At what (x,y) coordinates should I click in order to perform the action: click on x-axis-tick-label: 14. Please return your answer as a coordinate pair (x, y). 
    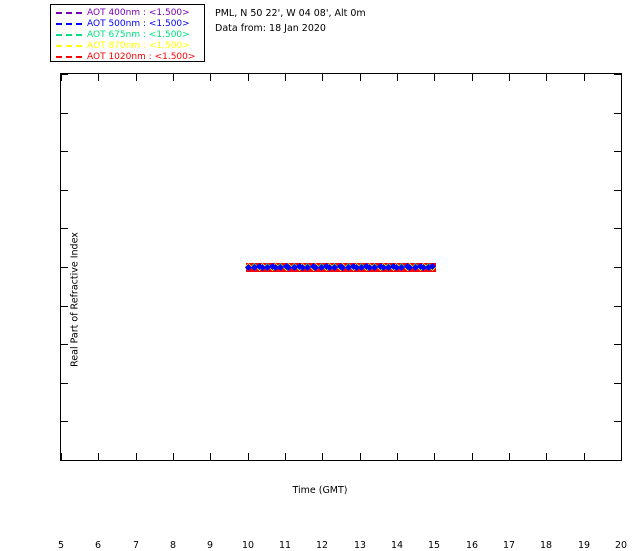
    Looking at the image, I should click on (397, 545).